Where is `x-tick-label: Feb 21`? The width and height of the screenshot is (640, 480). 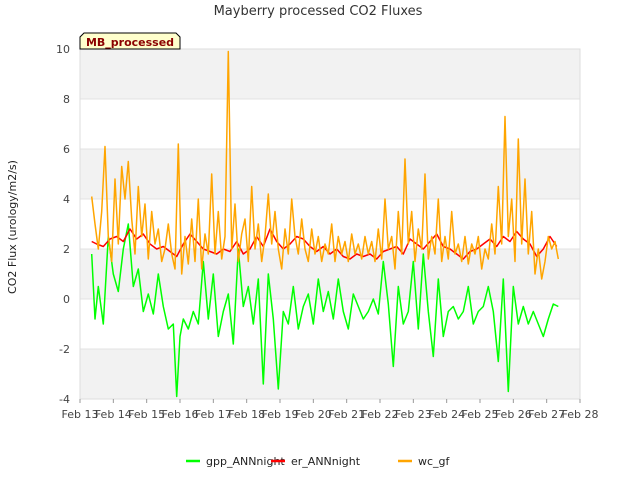 x-tick-label: Feb 21 is located at coordinates (346, 414).